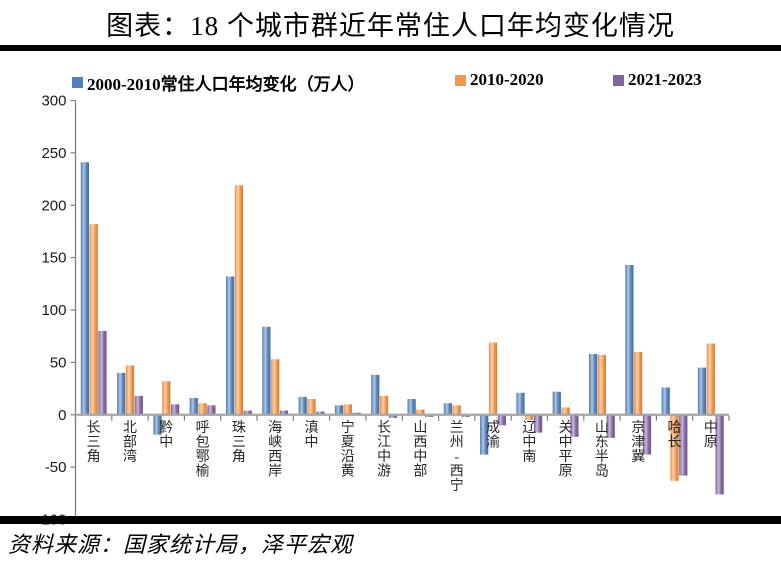  Describe the element at coordinates (166, 435) in the screenshot. I see `x-axis-label: 黔中` at that location.